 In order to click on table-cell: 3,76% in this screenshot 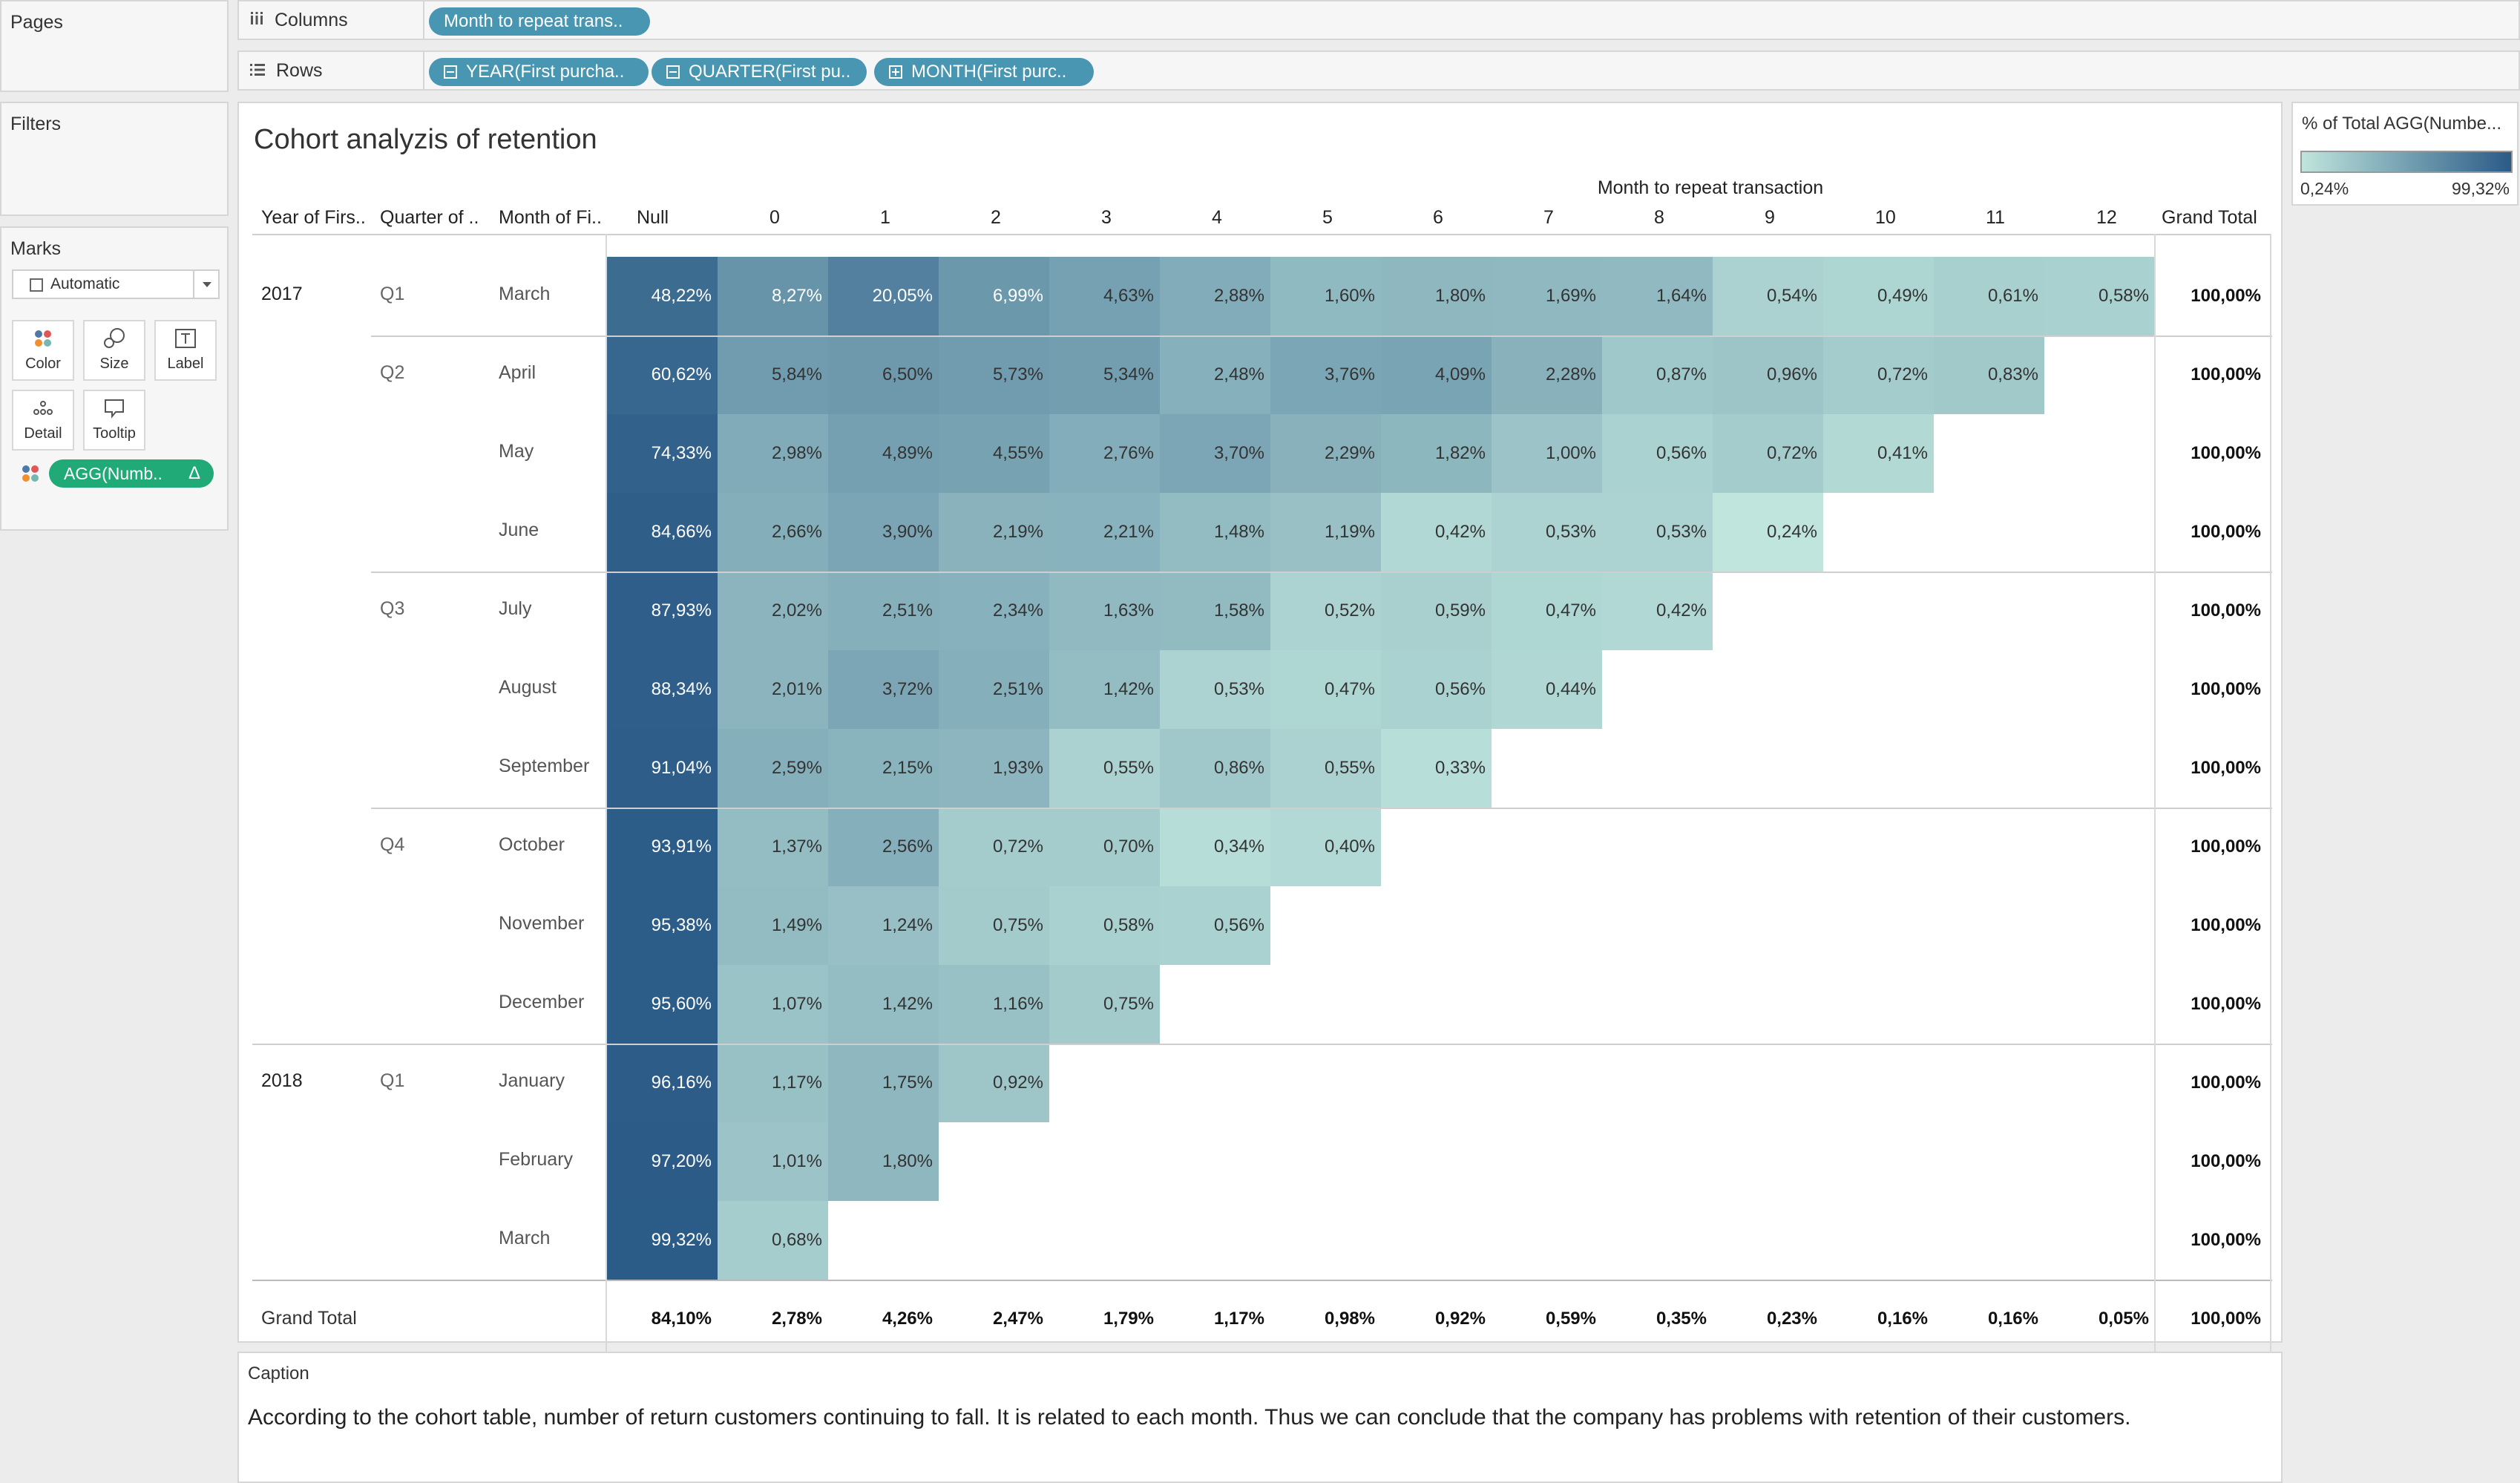, I will do `click(1326, 374)`.